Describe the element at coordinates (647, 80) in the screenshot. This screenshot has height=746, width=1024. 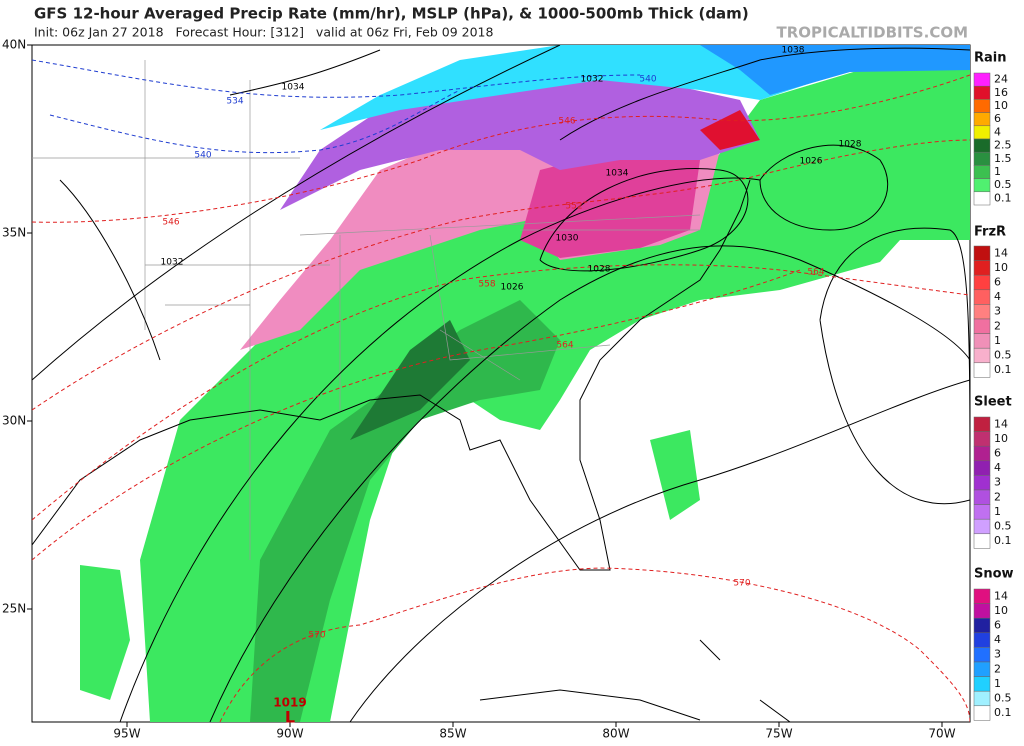
I see `thickness-label: 540` at that location.